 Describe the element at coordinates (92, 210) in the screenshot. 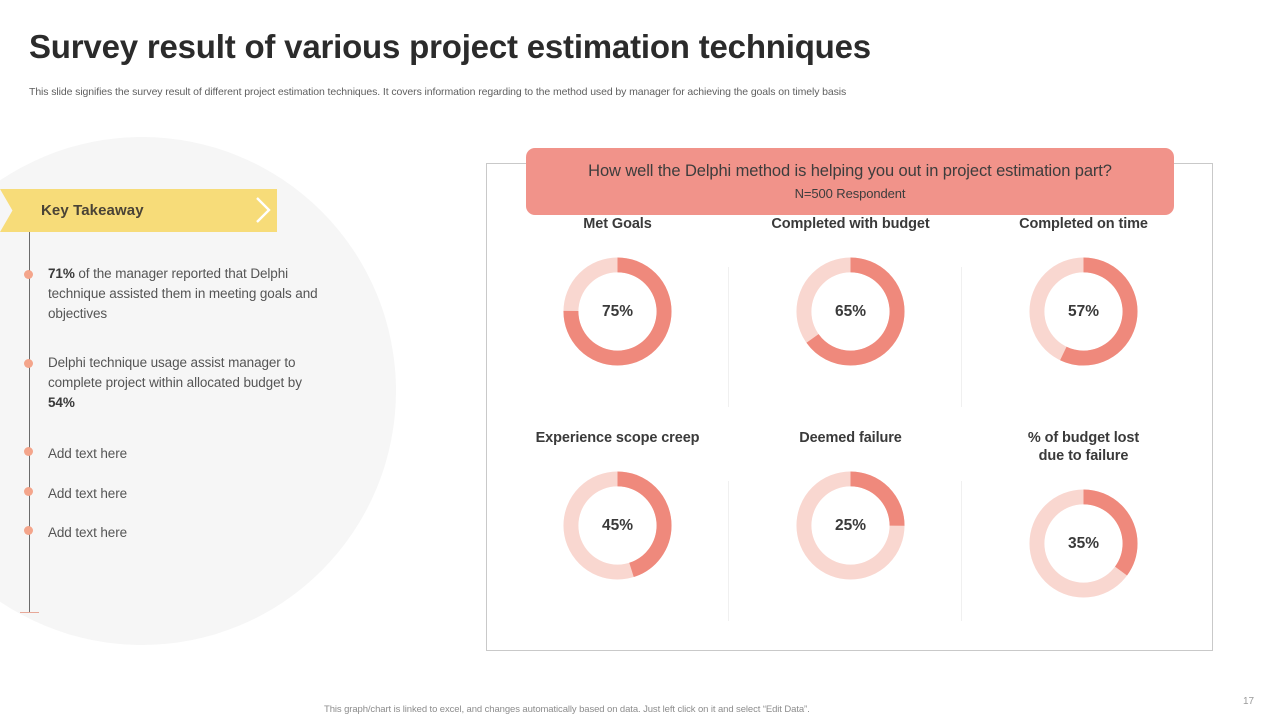

I see `key-takeaway-label: Key Takeaway` at that location.